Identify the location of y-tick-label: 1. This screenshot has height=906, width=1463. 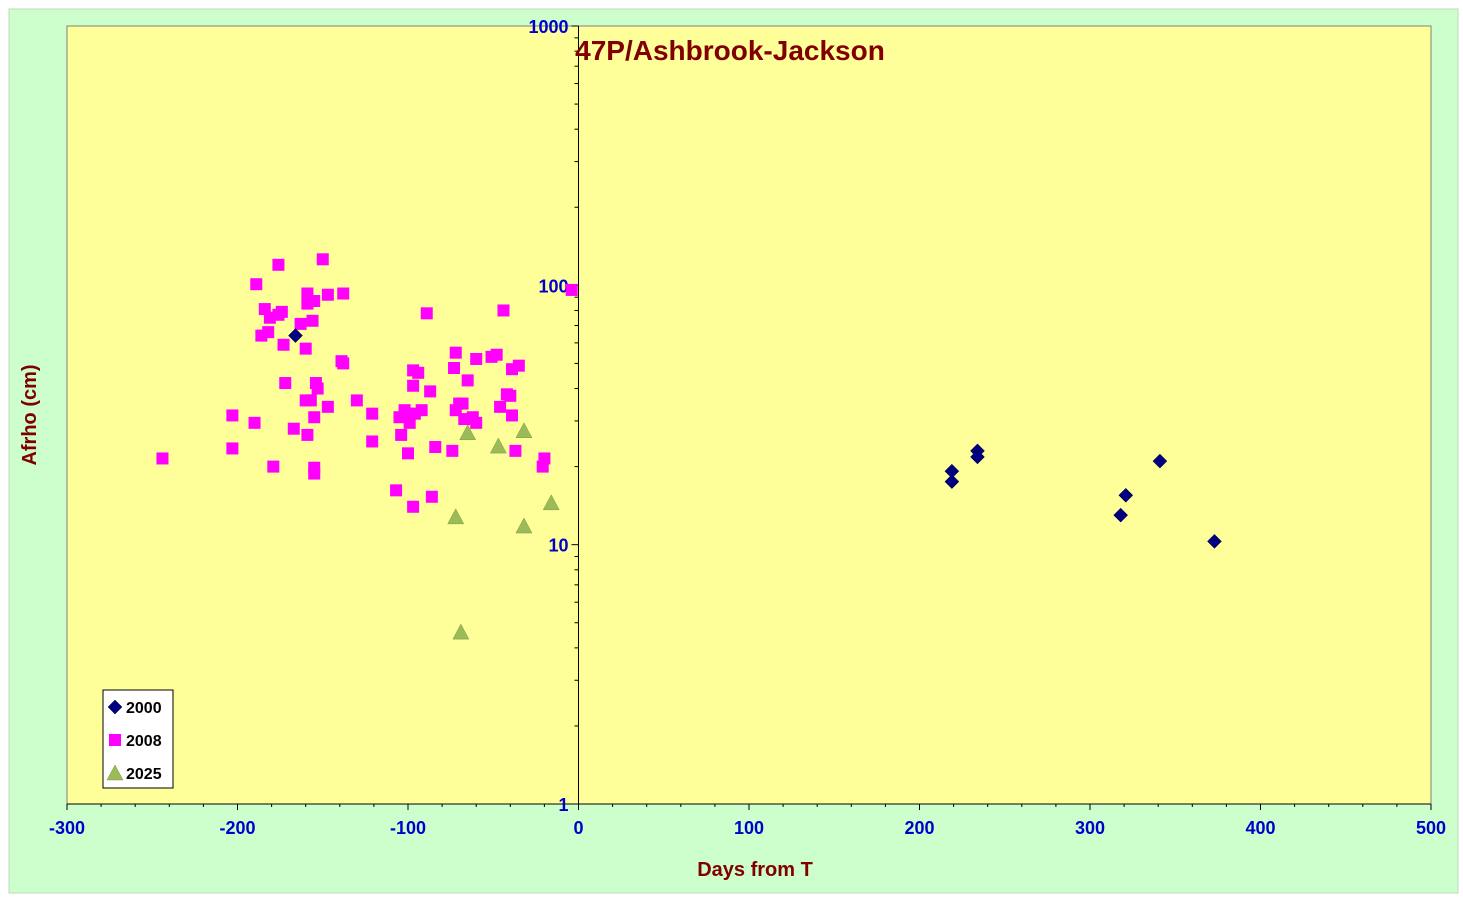
(563, 805).